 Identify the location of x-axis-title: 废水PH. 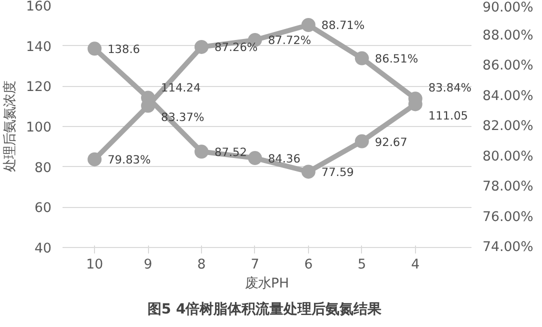
(267, 284).